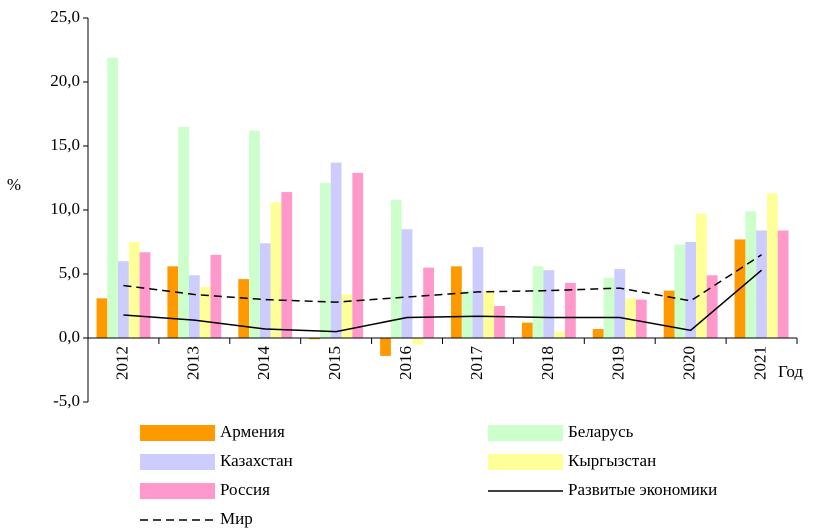 This screenshot has width=824, height=532. Describe the element at coordinates (759, 363) in the screenshot. I see `x-tick-label: 2021` at that location.